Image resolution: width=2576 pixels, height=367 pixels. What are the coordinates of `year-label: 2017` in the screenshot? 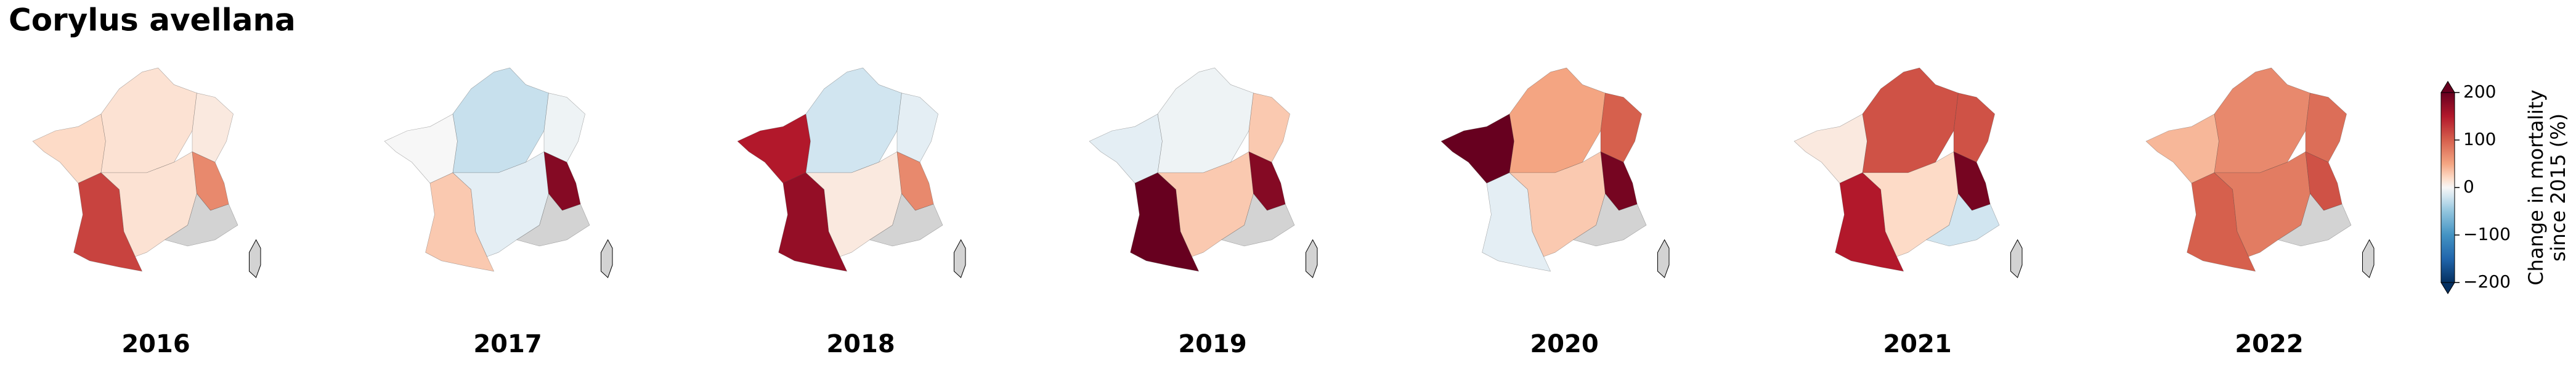 It's located at (507, 344).